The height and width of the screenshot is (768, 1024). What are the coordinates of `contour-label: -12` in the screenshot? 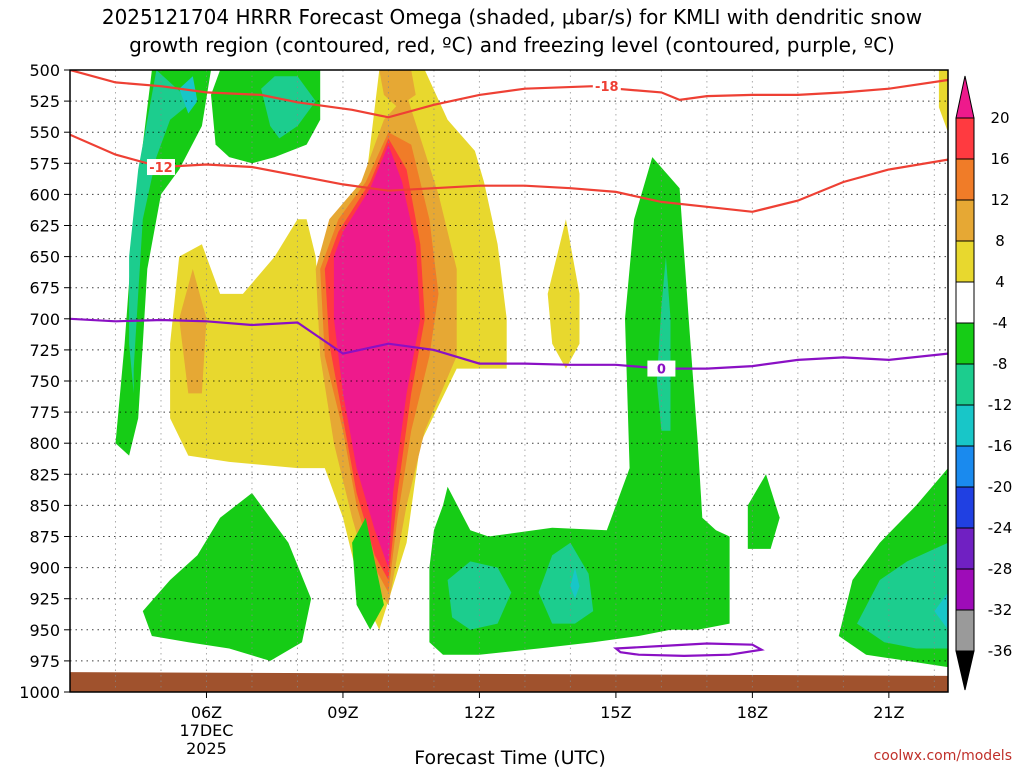 It's located at (161, 168).